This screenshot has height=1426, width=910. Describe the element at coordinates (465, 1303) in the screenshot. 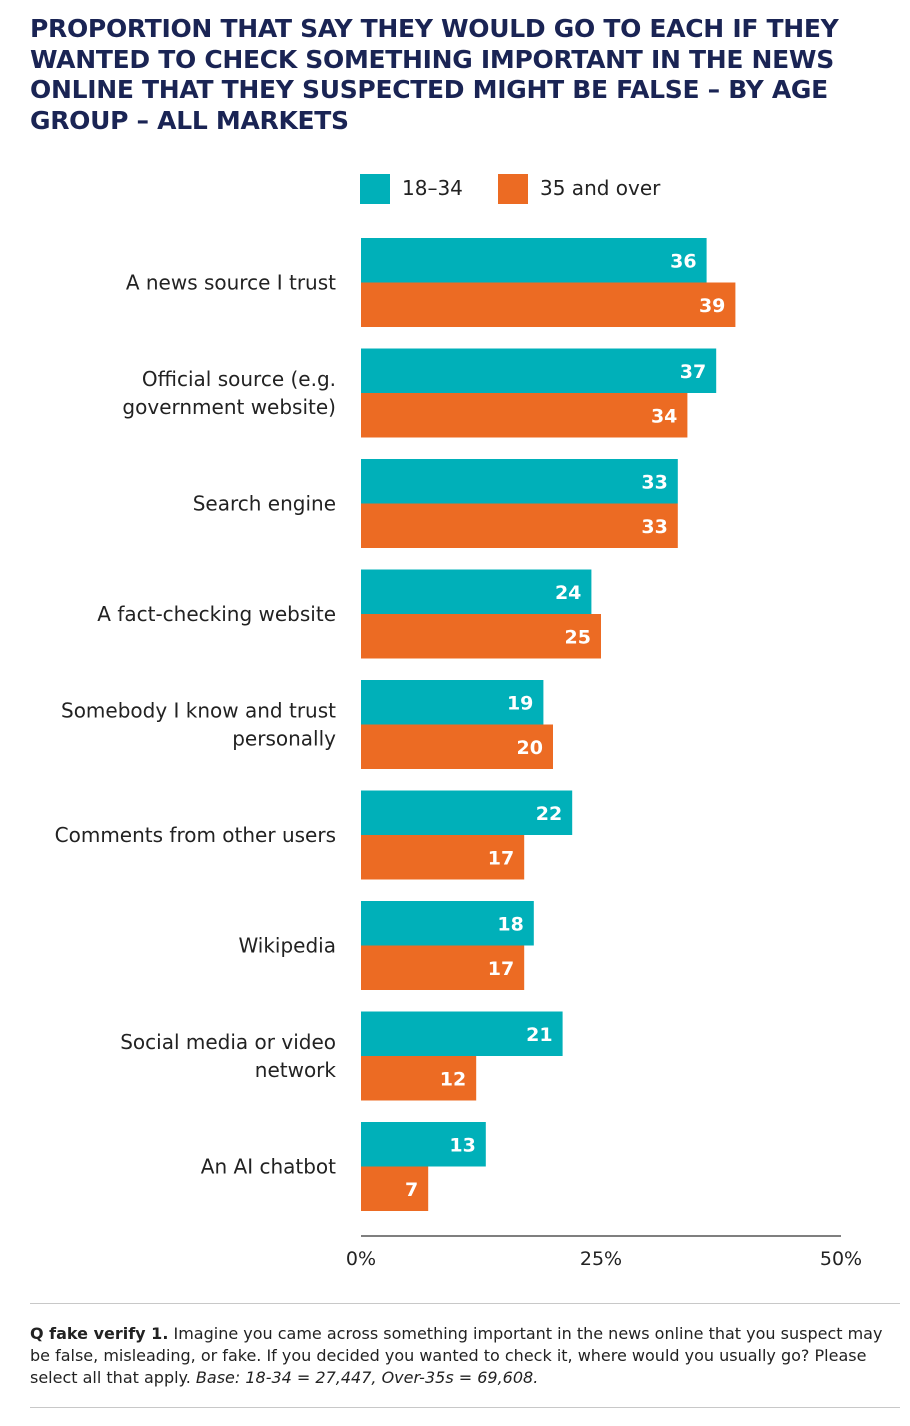

I see `footnote-top-divider` at that location.